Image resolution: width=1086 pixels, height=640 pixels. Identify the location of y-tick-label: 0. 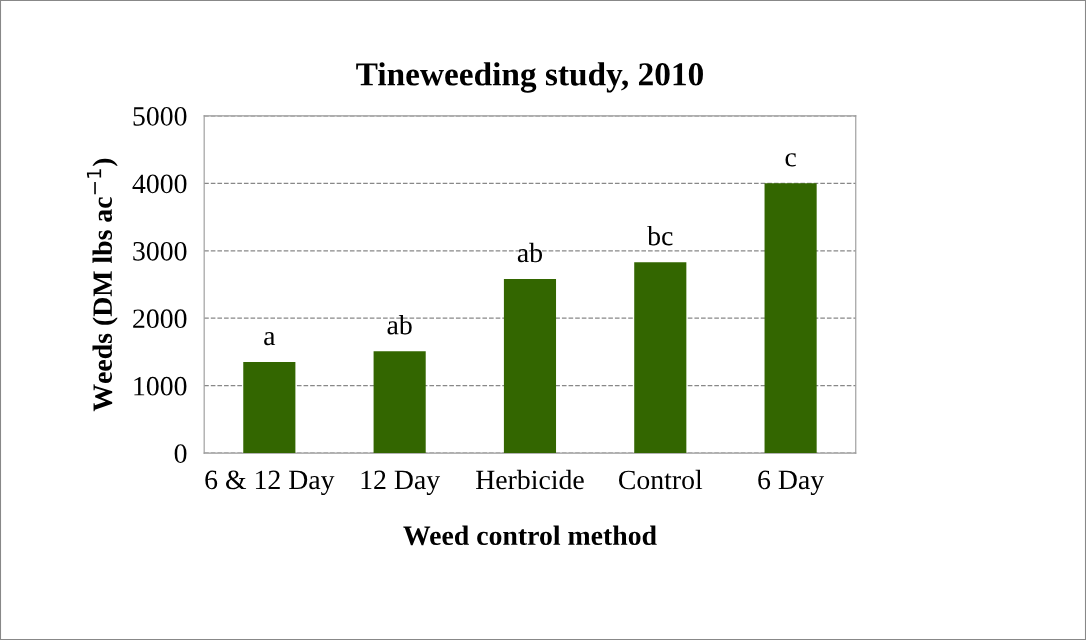
(180, 454).